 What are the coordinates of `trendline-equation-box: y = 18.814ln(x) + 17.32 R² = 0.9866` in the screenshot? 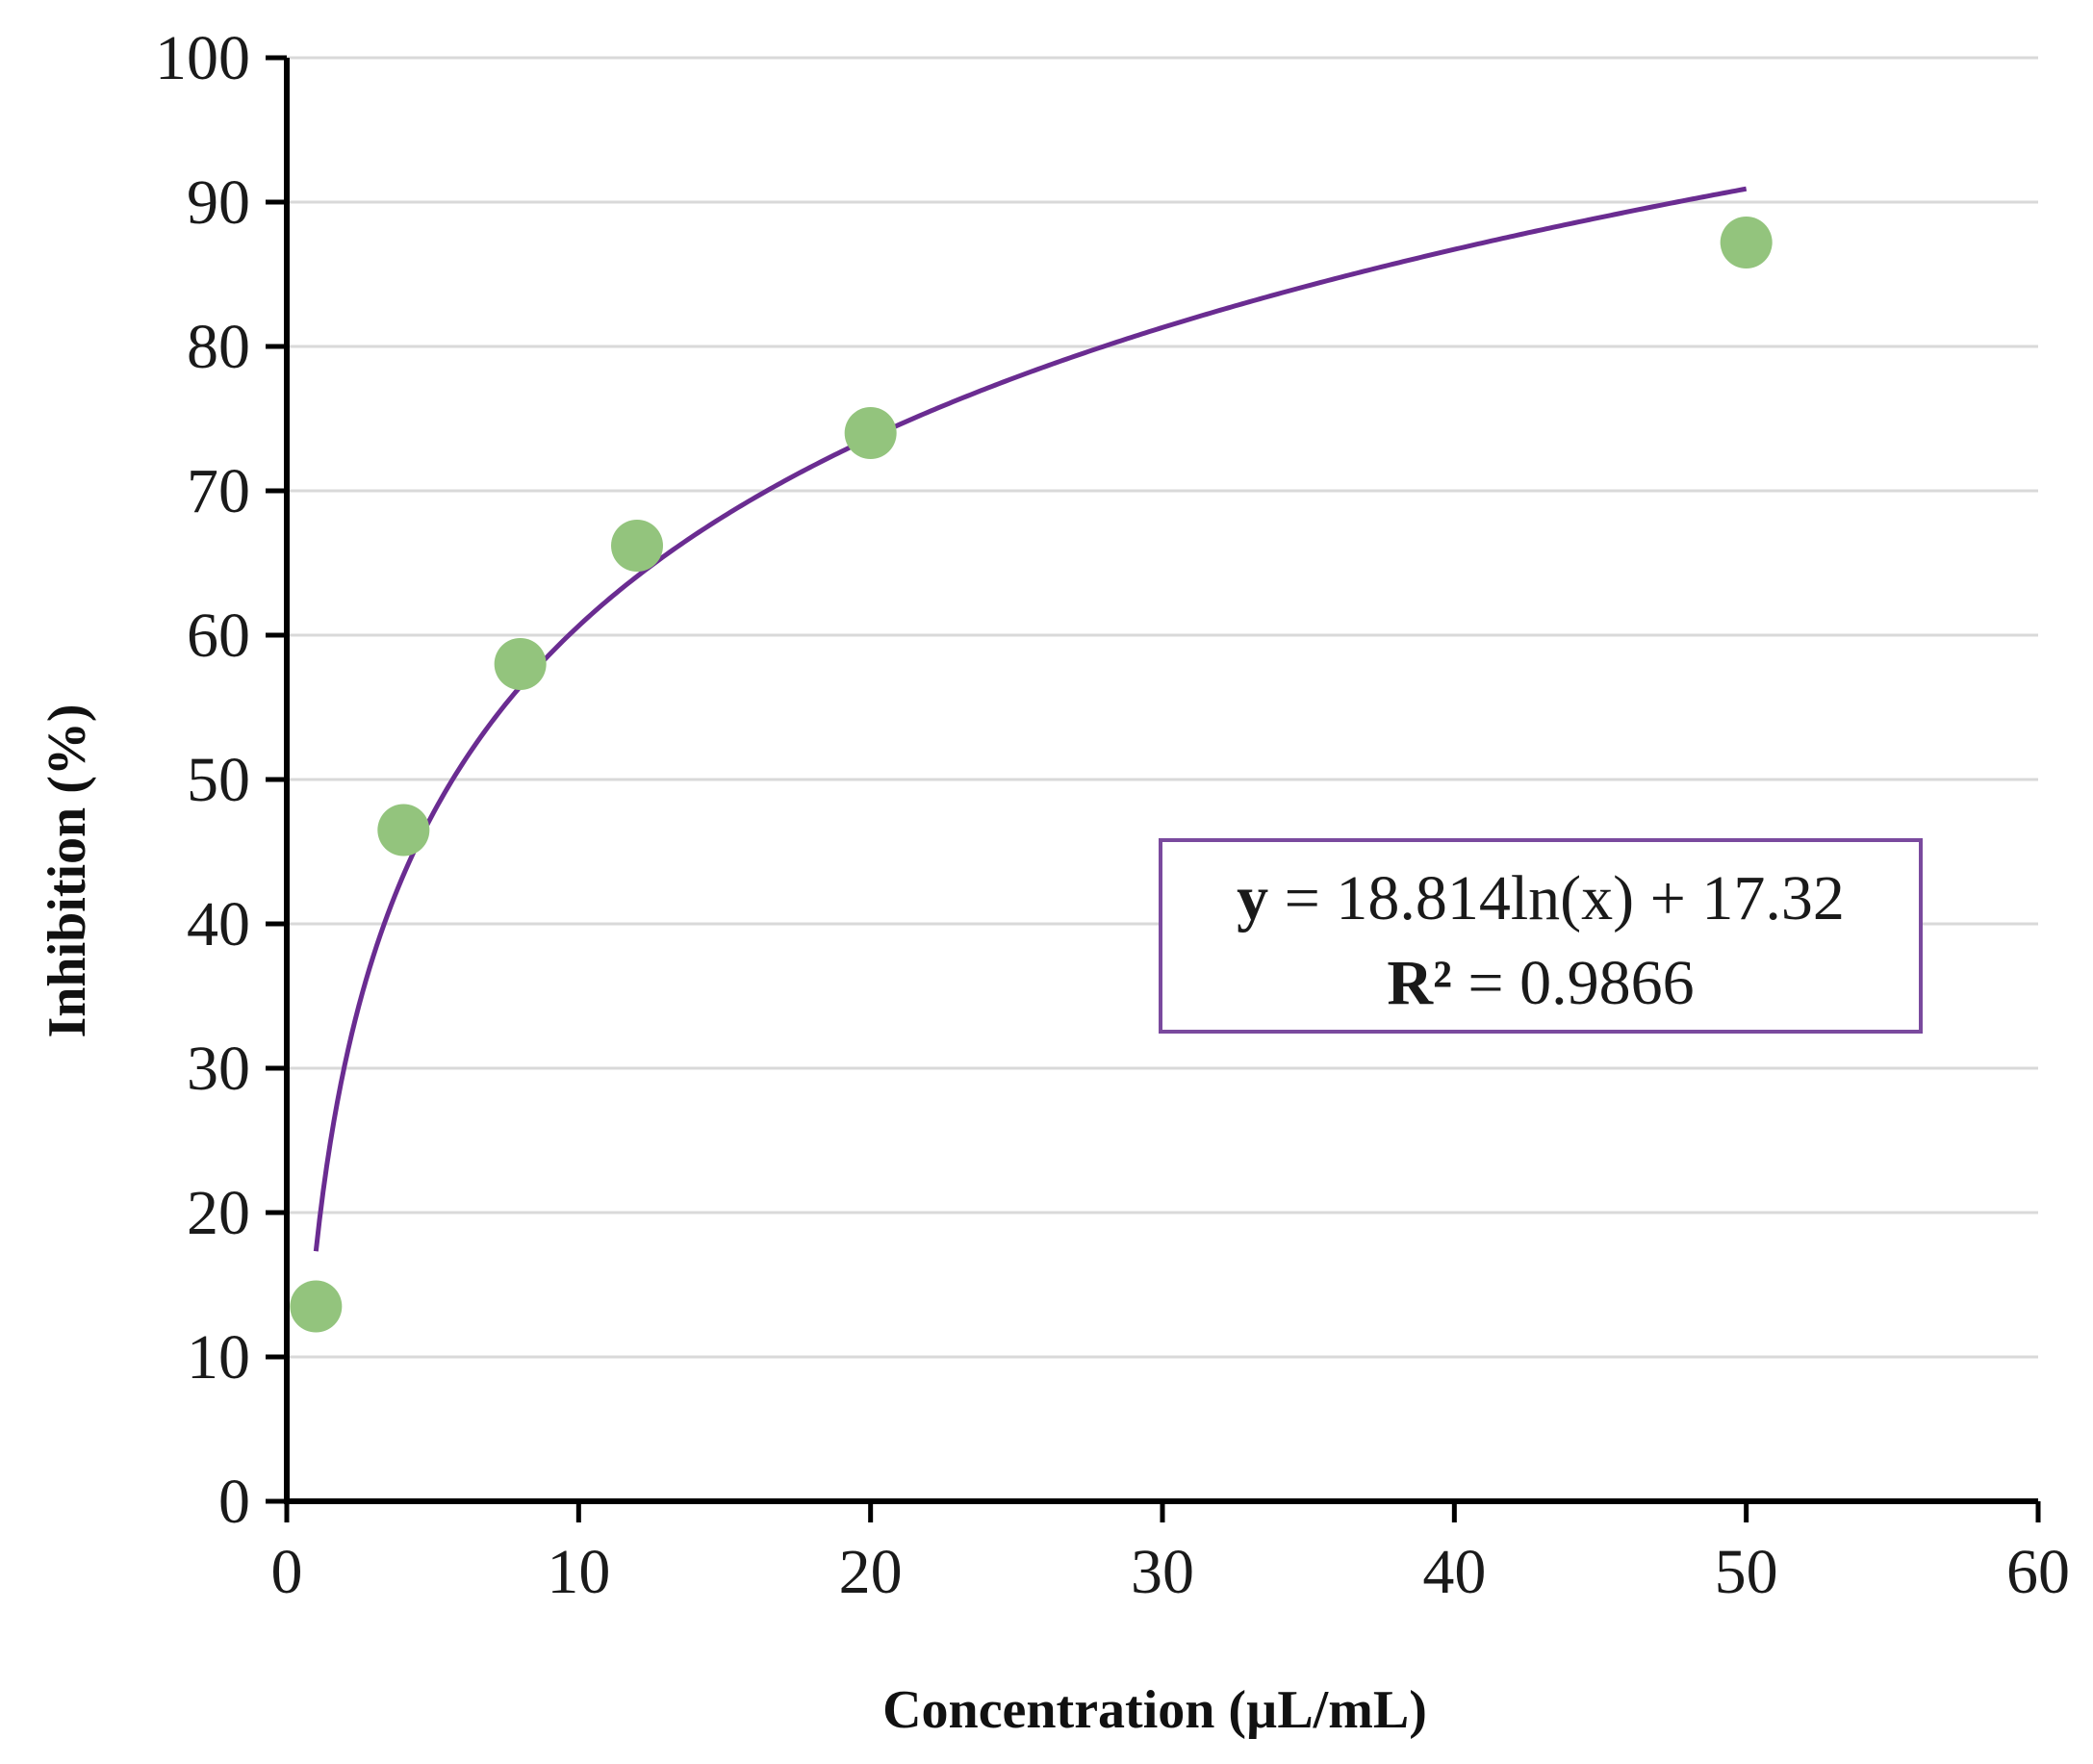 It's located at (1541, 936).